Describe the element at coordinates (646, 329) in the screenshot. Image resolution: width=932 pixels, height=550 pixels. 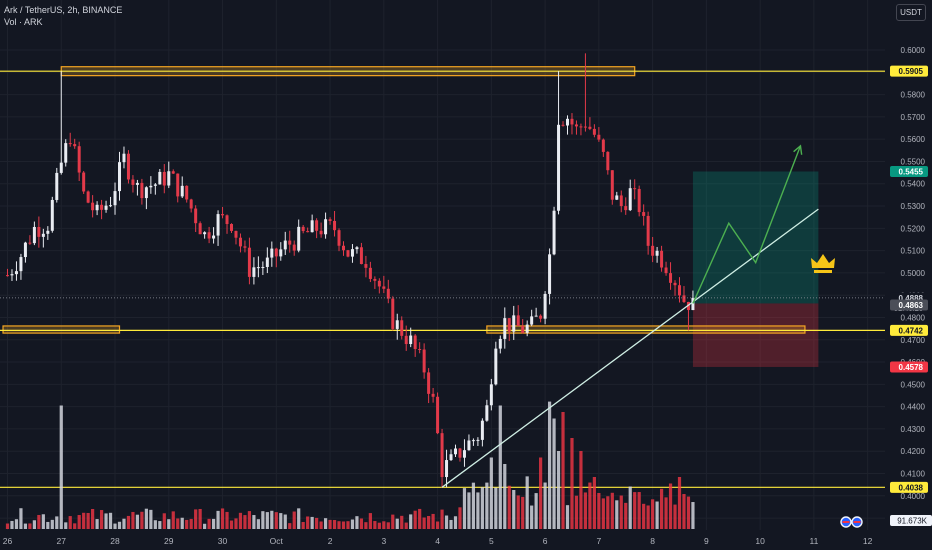
I see `support-right-zone` at that location.